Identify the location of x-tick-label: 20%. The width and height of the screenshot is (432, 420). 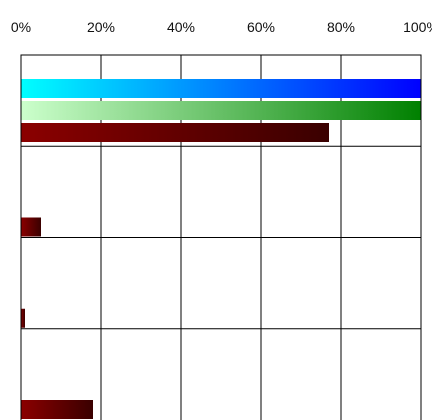
(101, 27).